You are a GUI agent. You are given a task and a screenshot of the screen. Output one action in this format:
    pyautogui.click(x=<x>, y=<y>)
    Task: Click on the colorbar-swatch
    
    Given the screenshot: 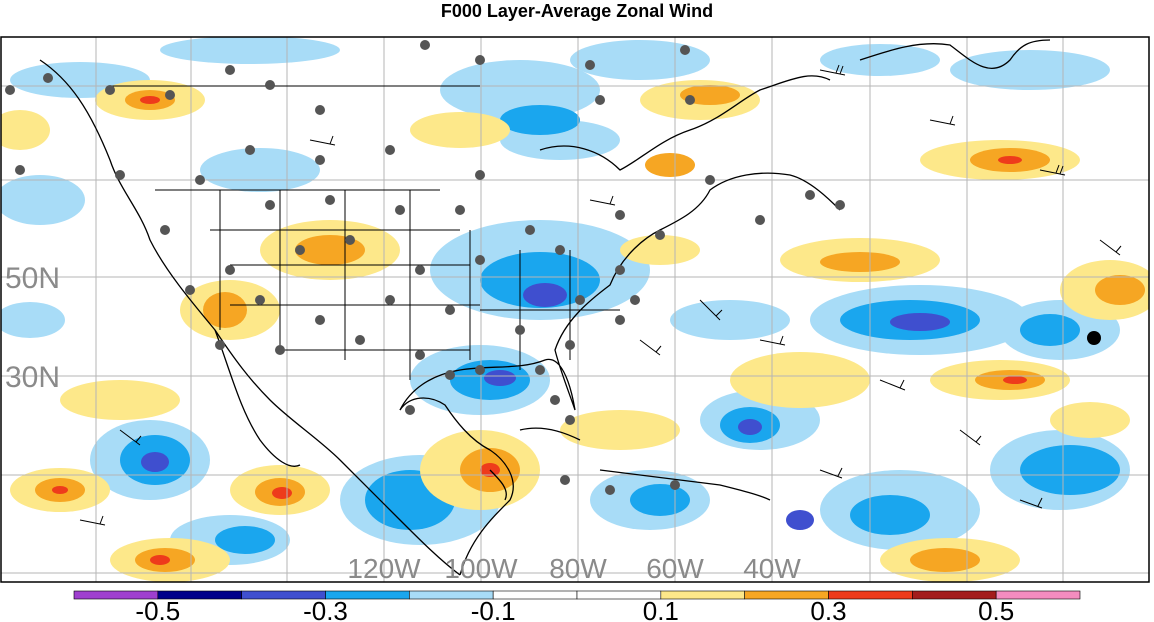 What is the action you would take?
    pyautogui.click(x=1038, y=595)
    